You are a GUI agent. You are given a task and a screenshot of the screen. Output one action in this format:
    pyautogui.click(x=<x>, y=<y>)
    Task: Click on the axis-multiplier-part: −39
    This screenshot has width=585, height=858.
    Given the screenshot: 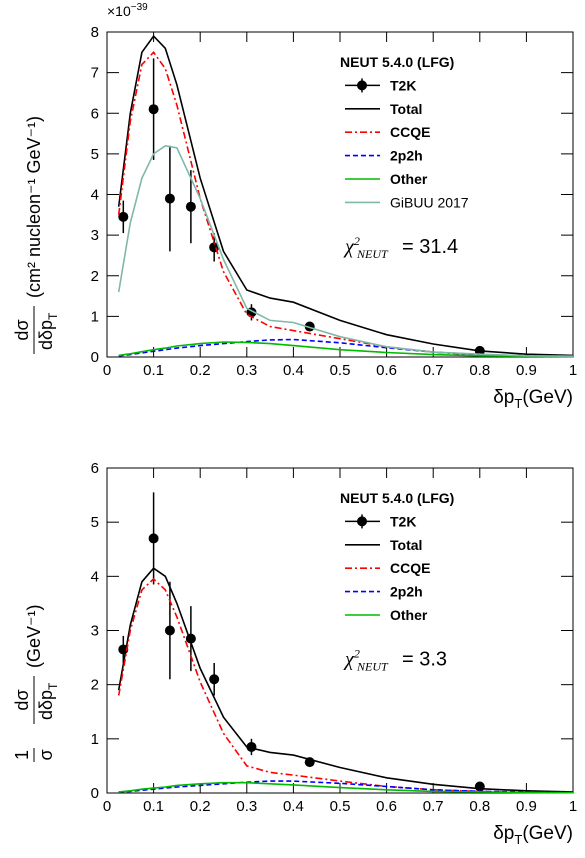 What is the action you would take?
    pyautogui.click(x=139, y=7)
    